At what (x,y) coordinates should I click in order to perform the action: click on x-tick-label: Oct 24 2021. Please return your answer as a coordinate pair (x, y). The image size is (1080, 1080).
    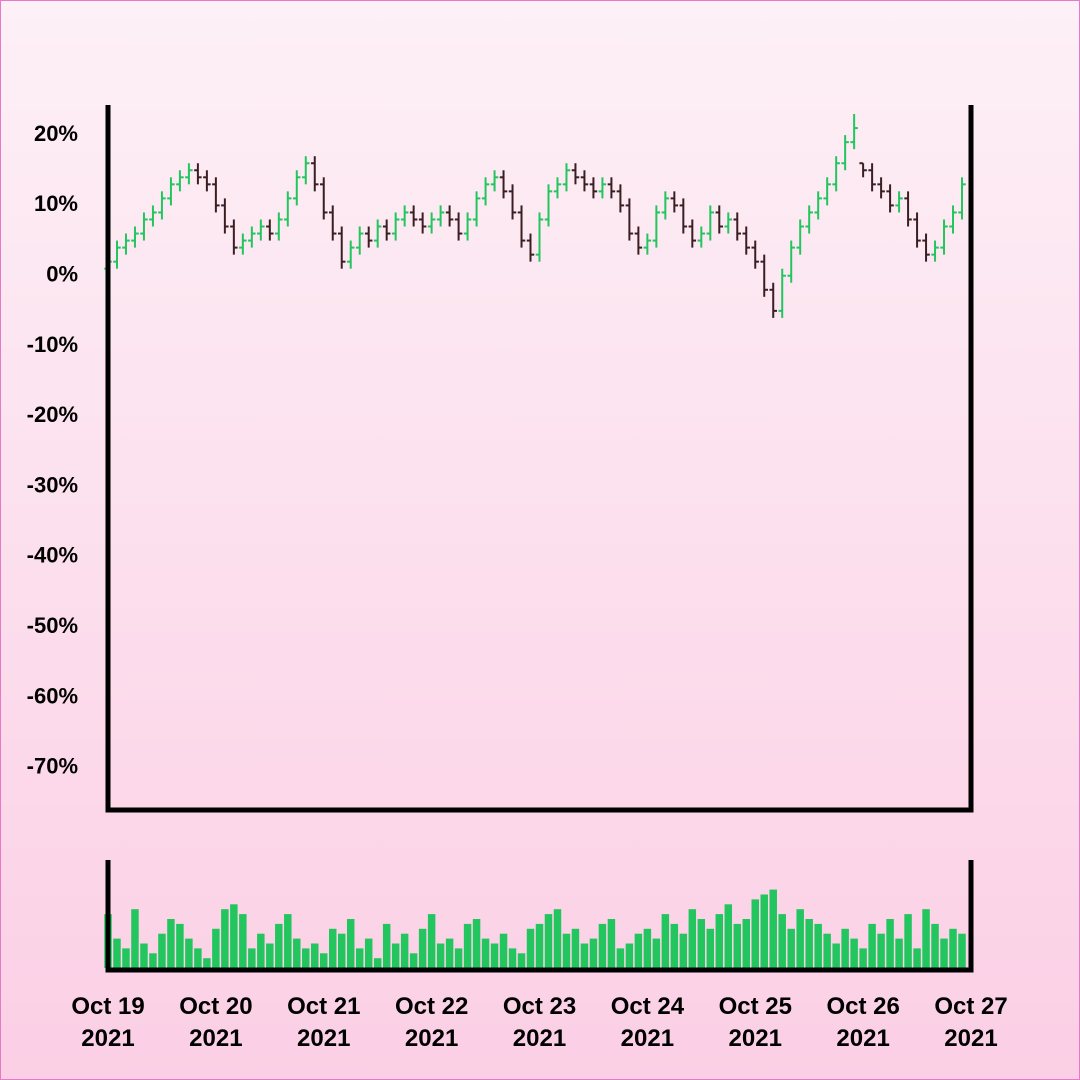
    Looking at the image, I should click on (648, 1022).